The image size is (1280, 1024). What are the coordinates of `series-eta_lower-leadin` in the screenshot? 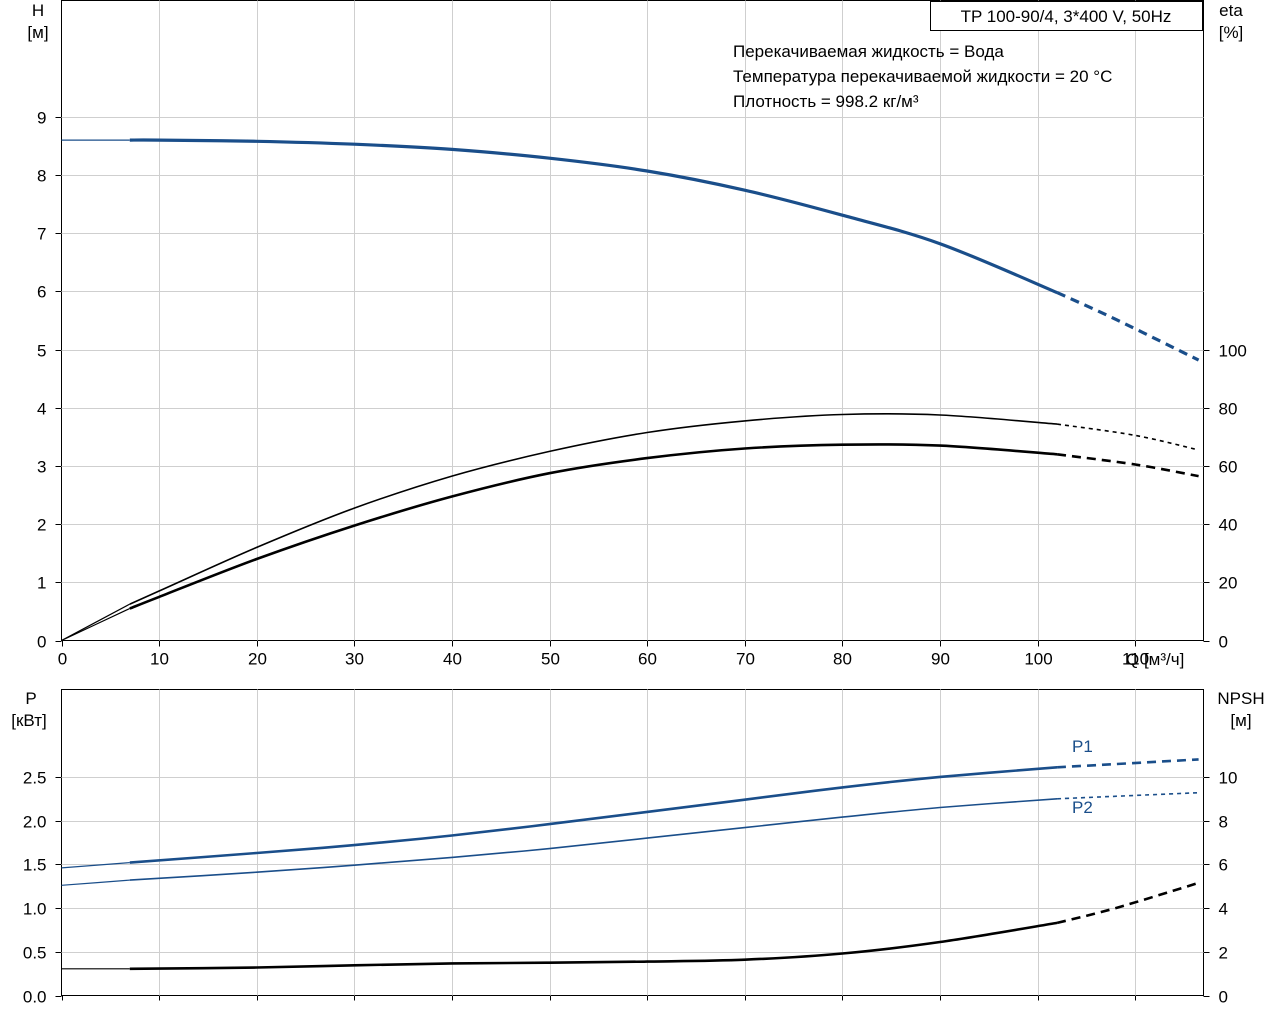 It's located at (96, 624).